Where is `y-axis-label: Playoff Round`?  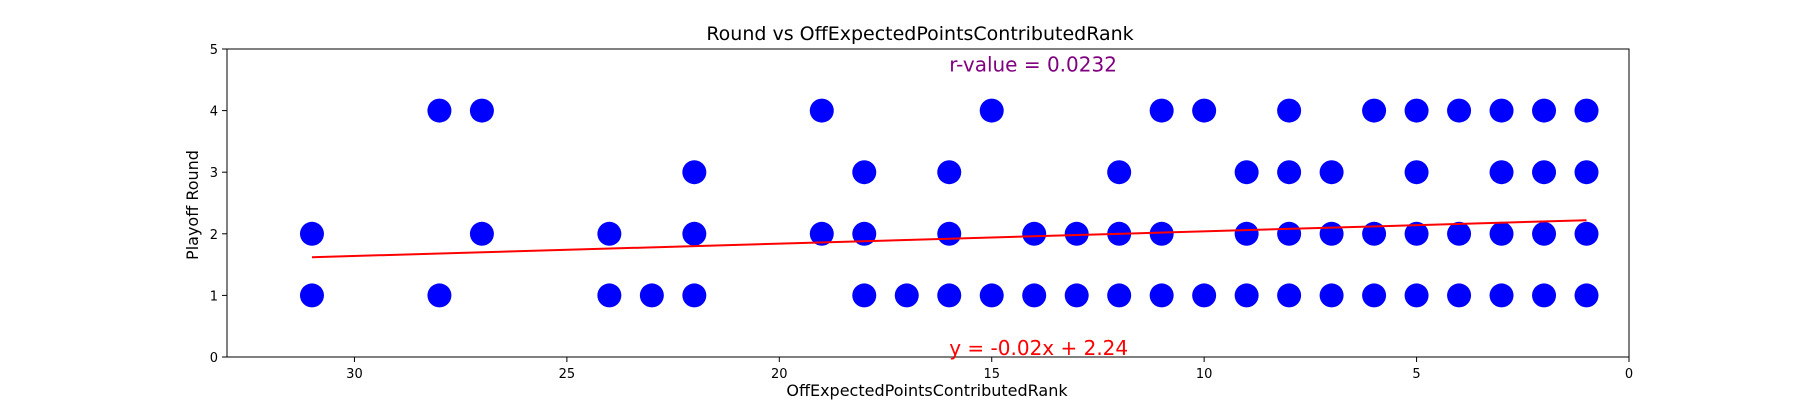 y-axis-label: Playoff Round is located at coordinates (192, 205).